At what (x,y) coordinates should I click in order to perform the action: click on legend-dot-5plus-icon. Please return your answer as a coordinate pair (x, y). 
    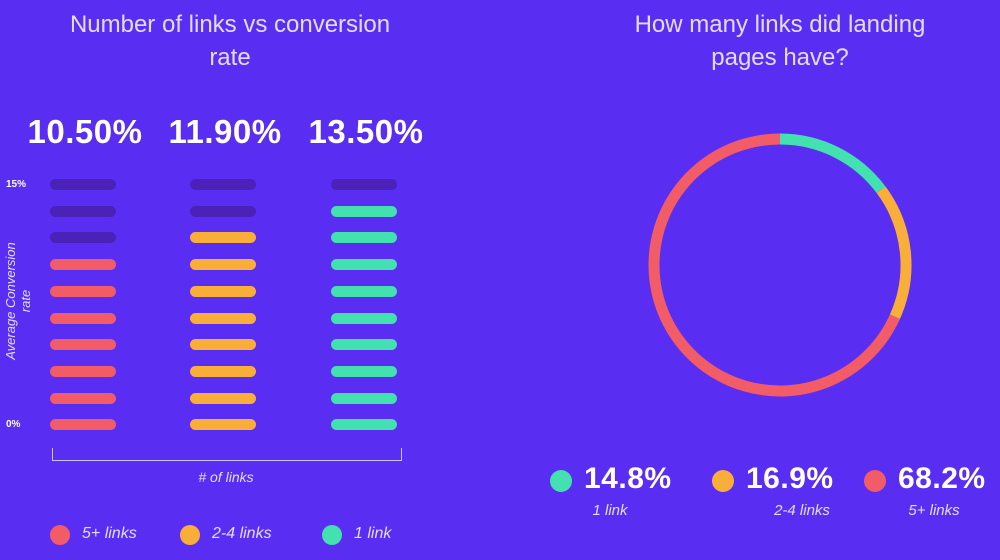
    Looking at the image, I should click on (60, 535).